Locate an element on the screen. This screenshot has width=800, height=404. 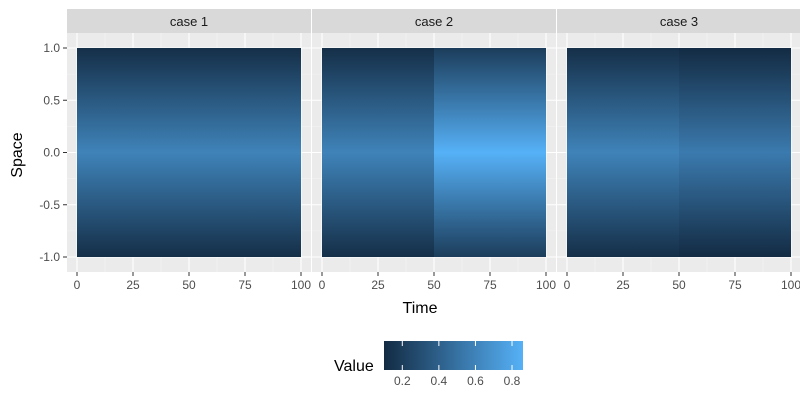
y-tick-label: -0.5 is located at coordinates (49, 205).